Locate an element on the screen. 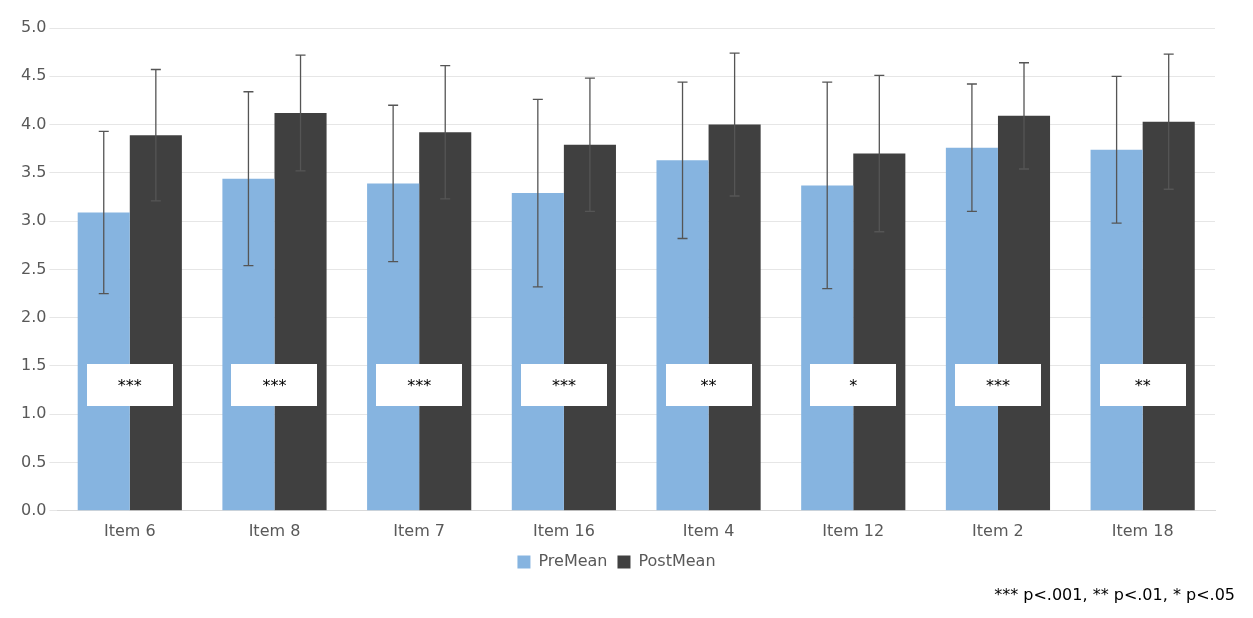 This screenshot has height=618, width=1253. y-tick-label: 0.5 is located at coordinates (33, 461).